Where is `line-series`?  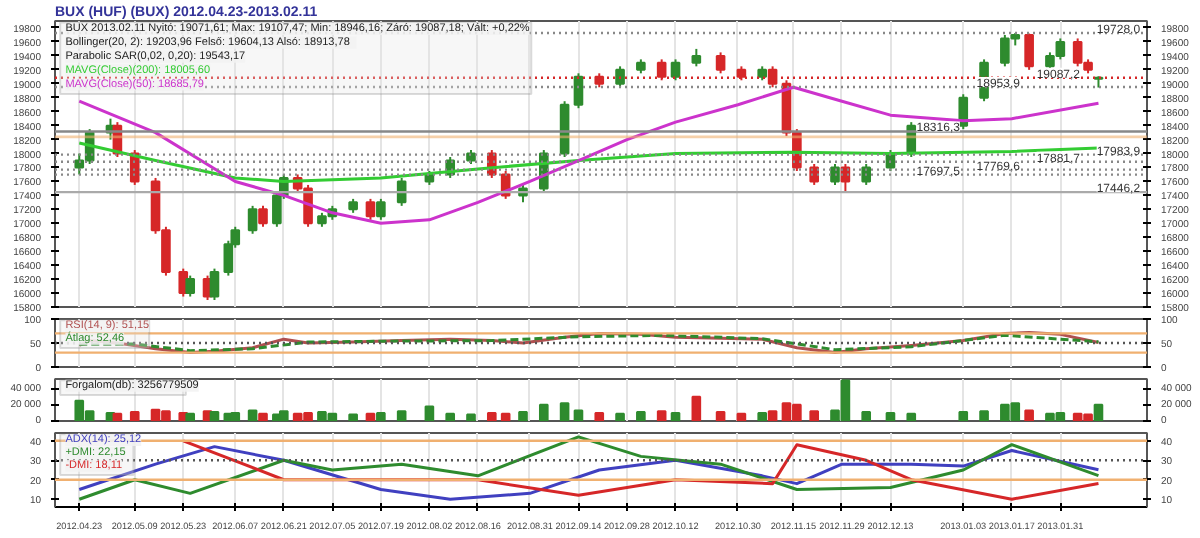 line-series is located at coordinates (640, 470).